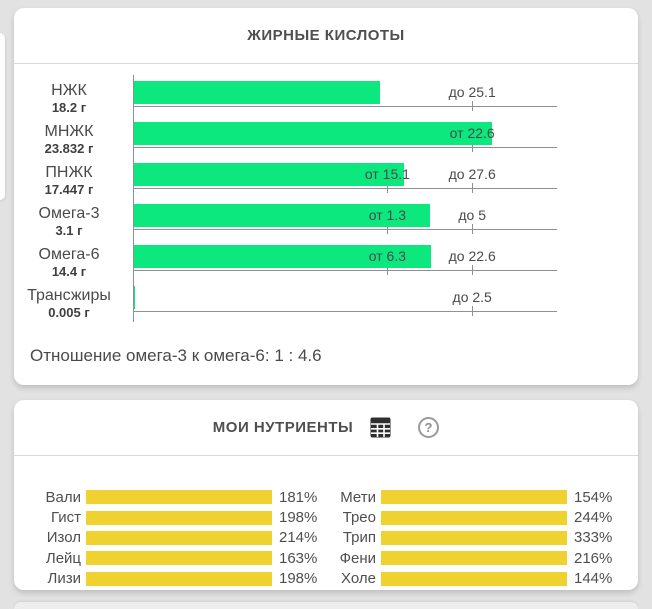 Image resolution: width=652 pixels, height=609 pixels. Describe the element at coordinates (69, 271) in the screenshot. I see `fatty-acid-amount: 14.4 г` at that location.